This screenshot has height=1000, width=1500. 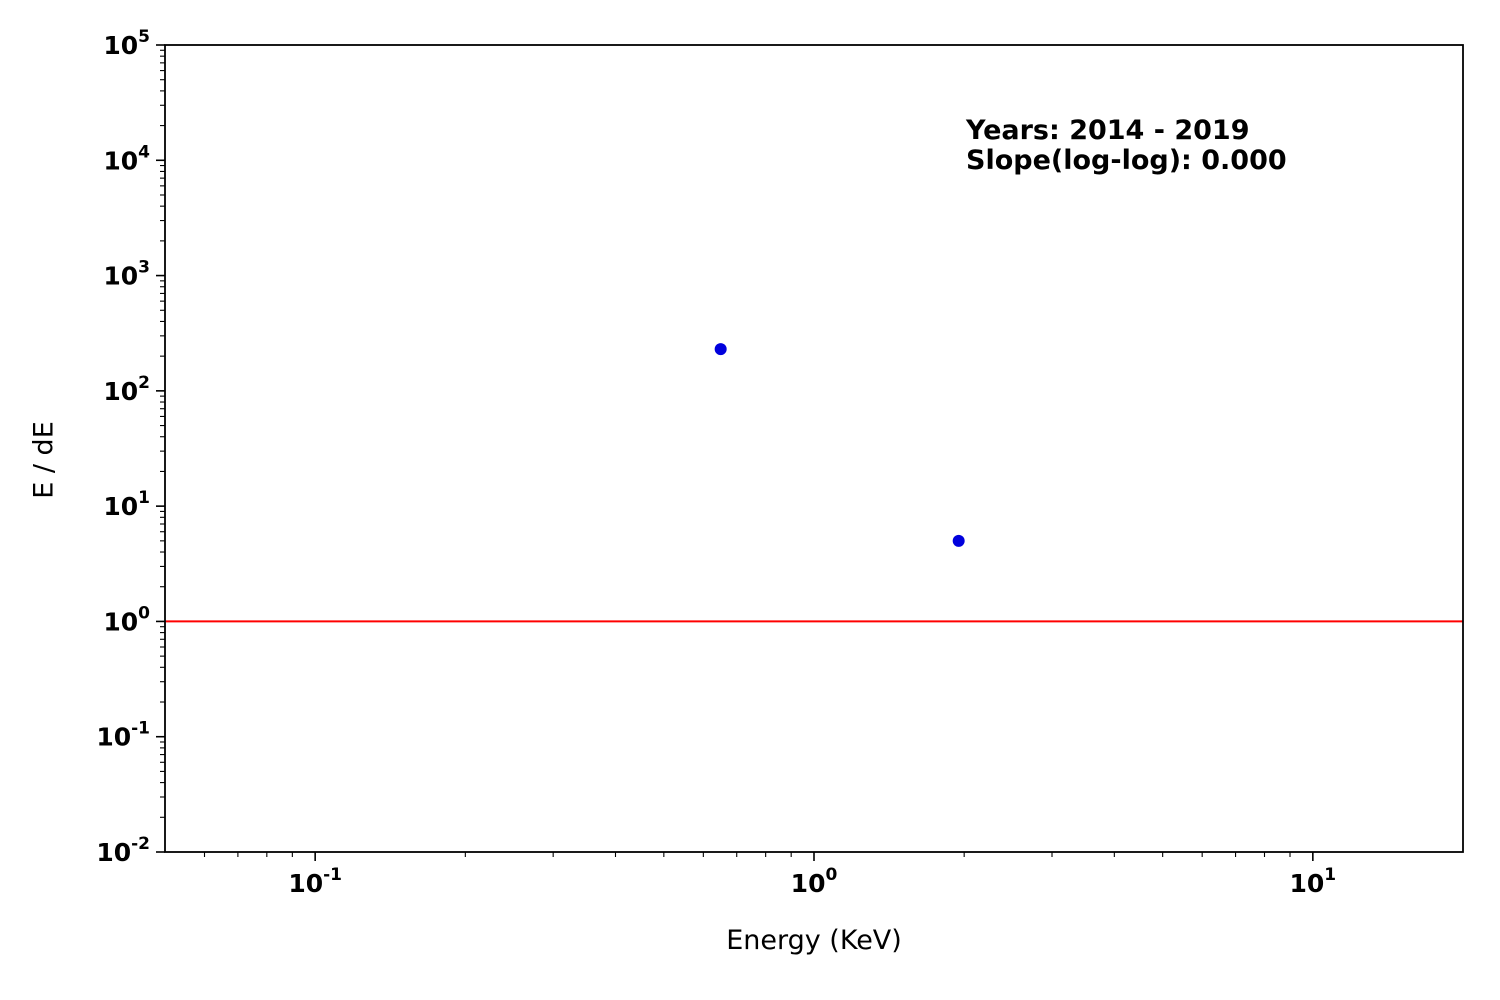 I want to click on annotation-slope: Slope(log-log): 0.000, so click(x=1126, y=160).